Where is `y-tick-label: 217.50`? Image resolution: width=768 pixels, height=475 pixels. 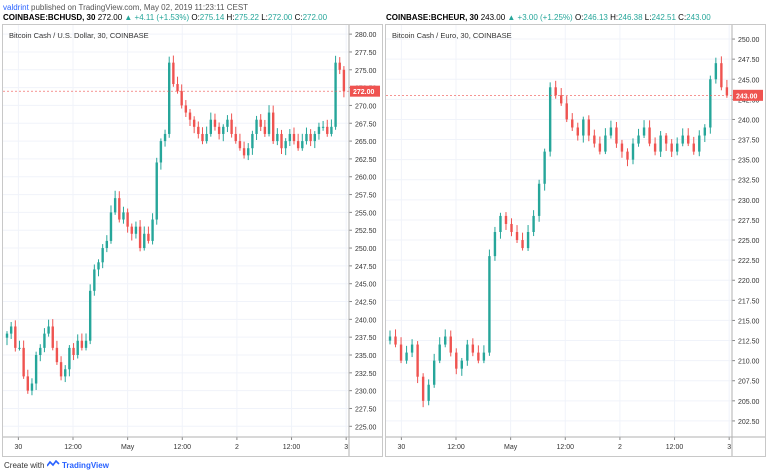
y-tick-label: 217.50 is located at coordinates (749, 301).